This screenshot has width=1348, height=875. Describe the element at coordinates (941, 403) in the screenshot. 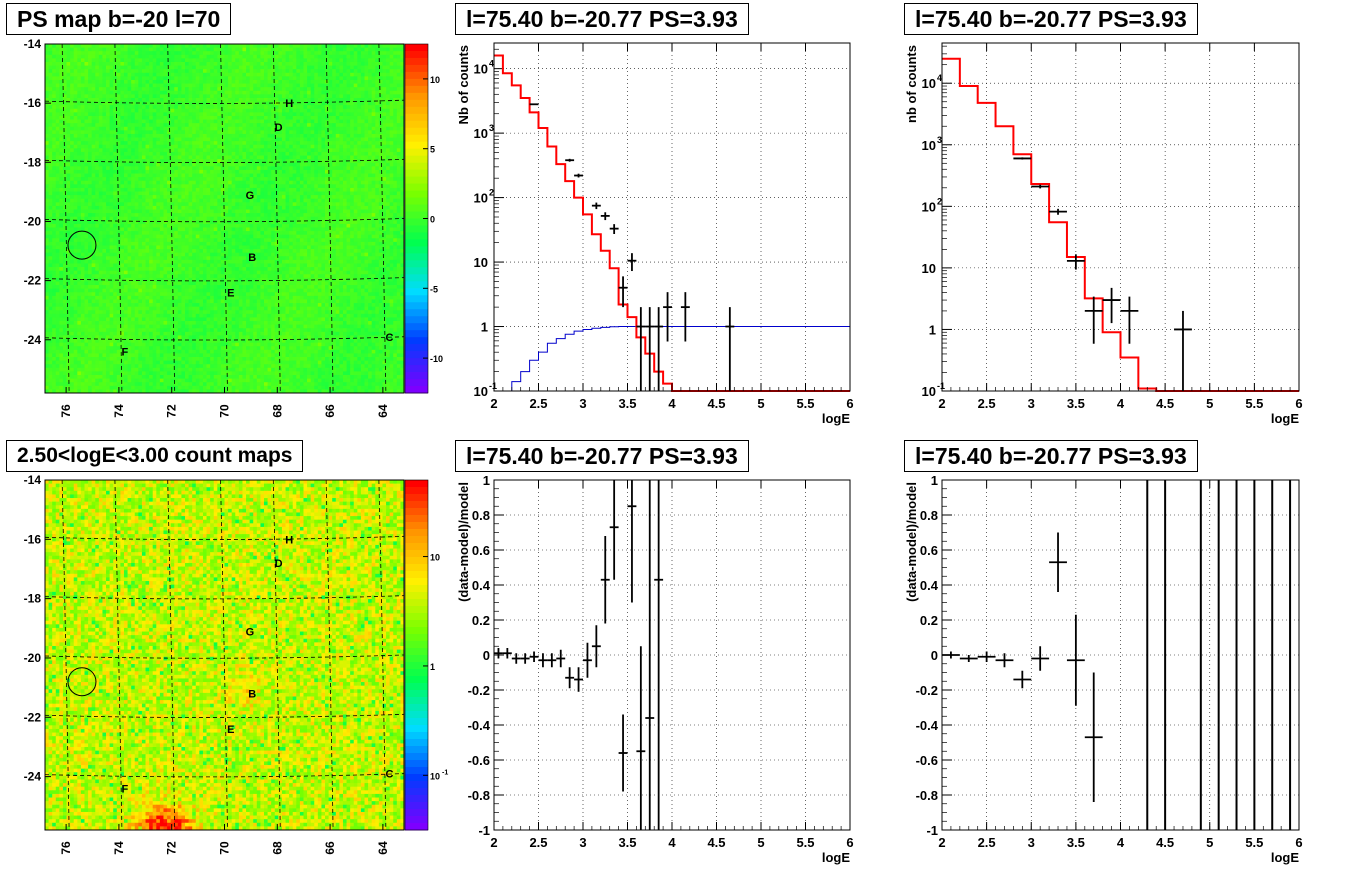

I see `x-tick-label: 2` at that location.